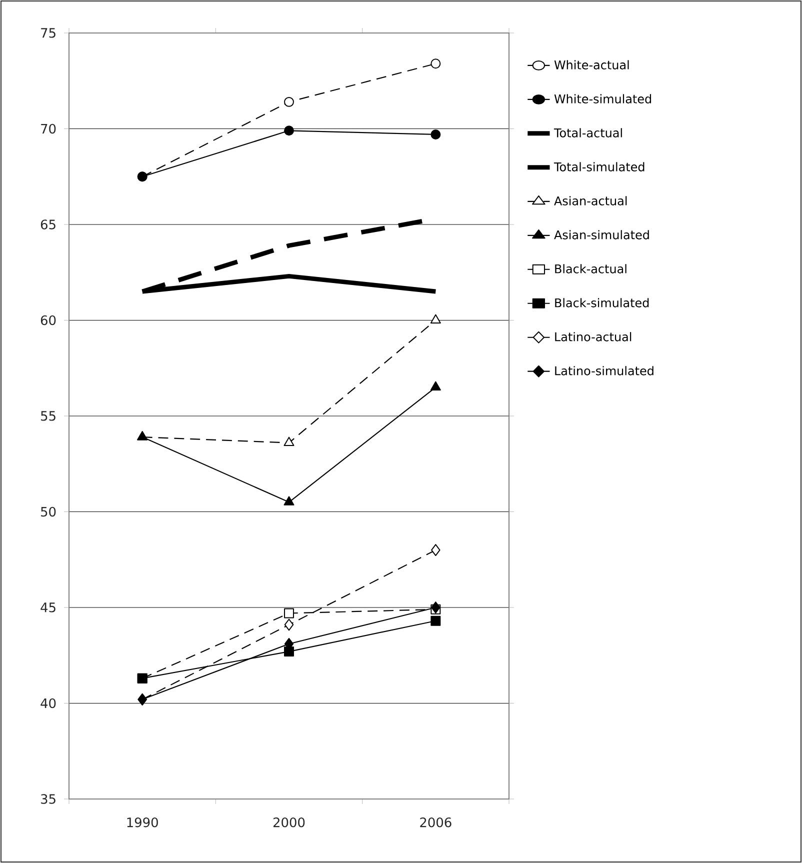 The width and height of the screenshot is (802, 863). I want to click on legend-label: Total-simulated, so click(599, 167).